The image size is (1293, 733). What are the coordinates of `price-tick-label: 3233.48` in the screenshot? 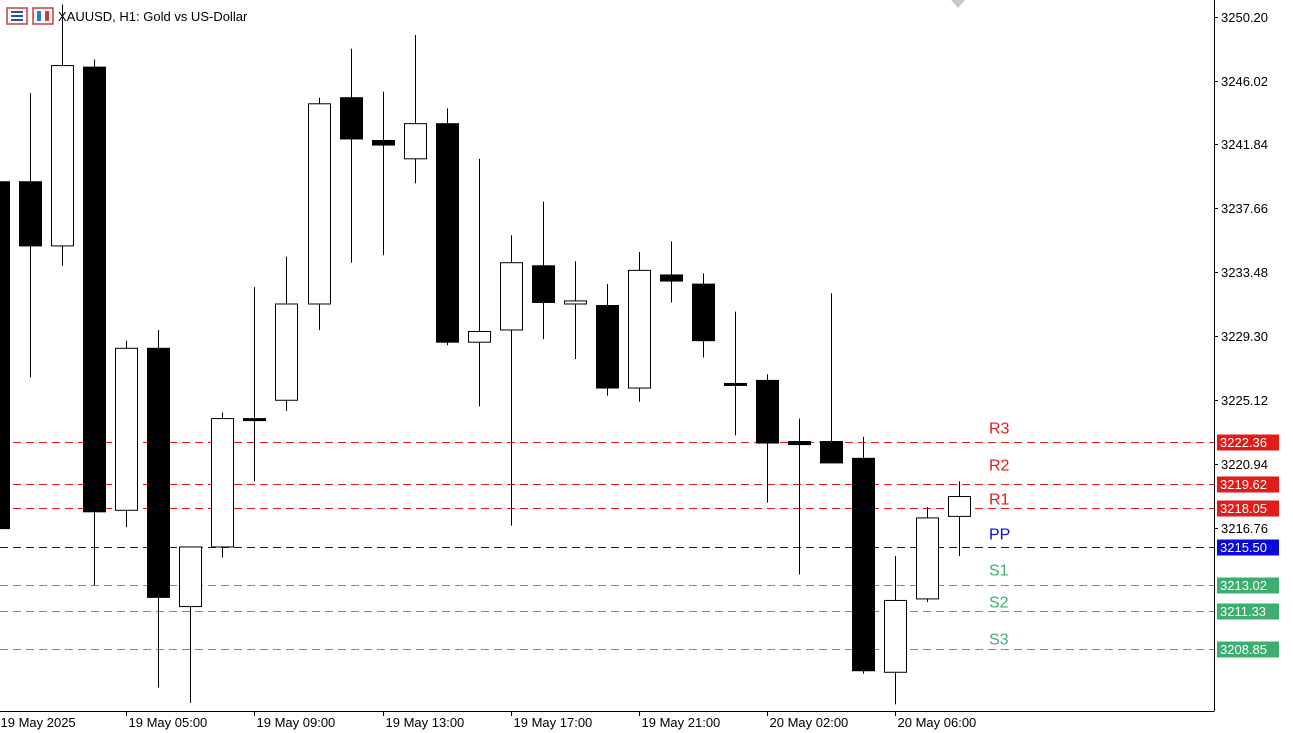 It's located at (1244, 272).